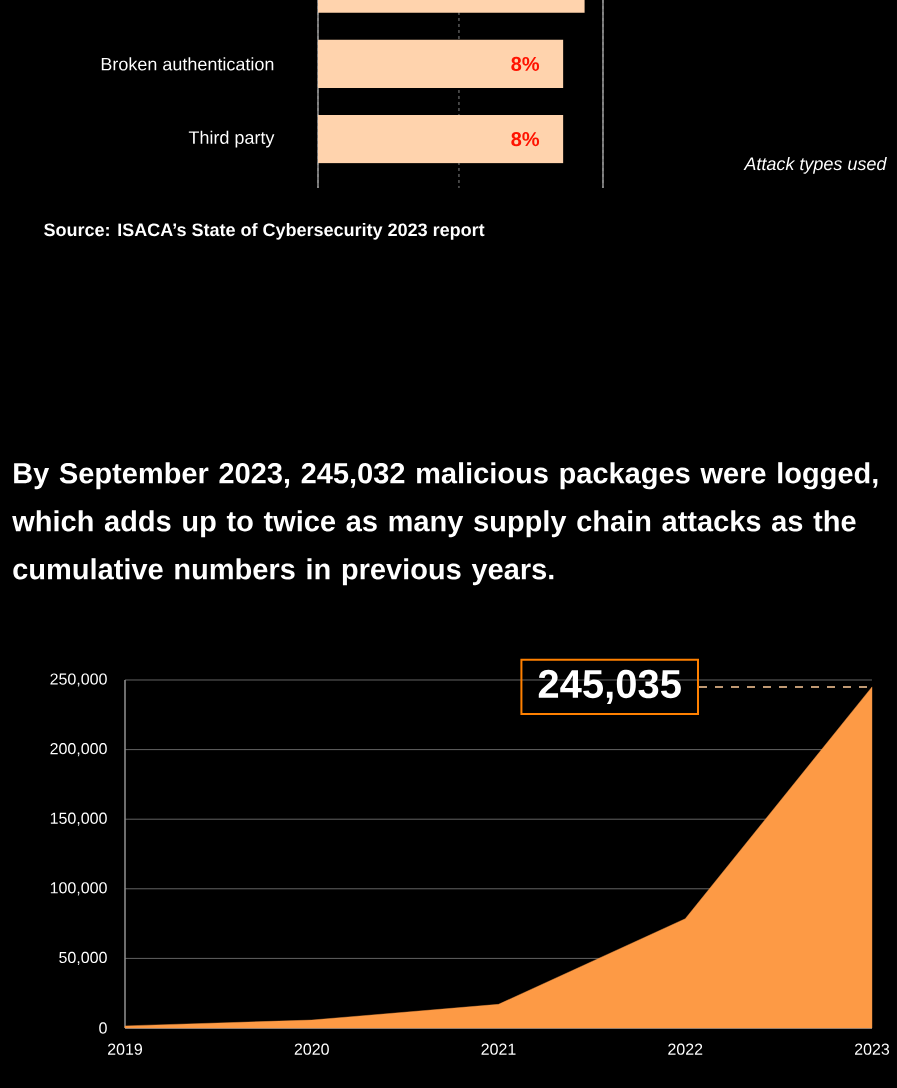 This screenshot has width=897, height=1088. What do you see at coordinates (125, 1049) in the screenshot?
I see `x-tick-label: 2019` at bounding box center [125, 1049].